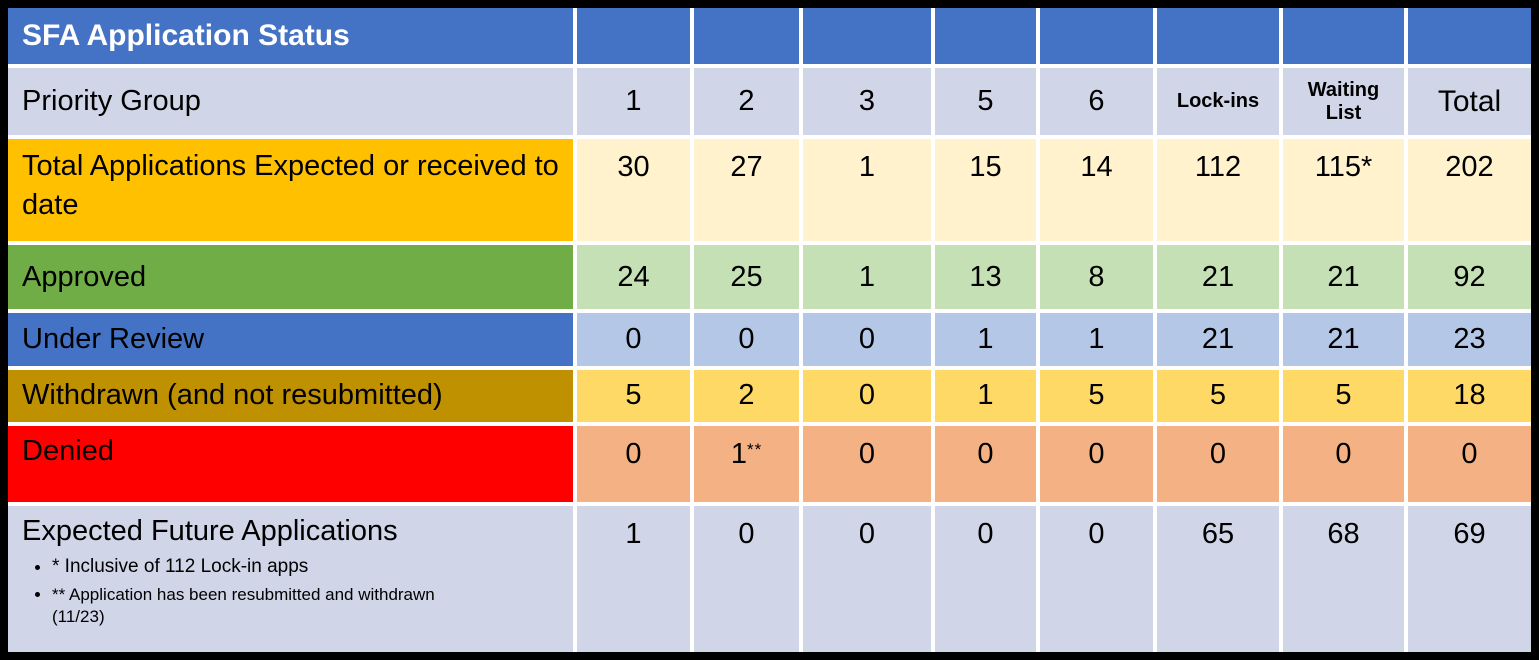 The height and width of the screenshot is (660, 1539). I want to click on column-header: 1, so click(633, 102).